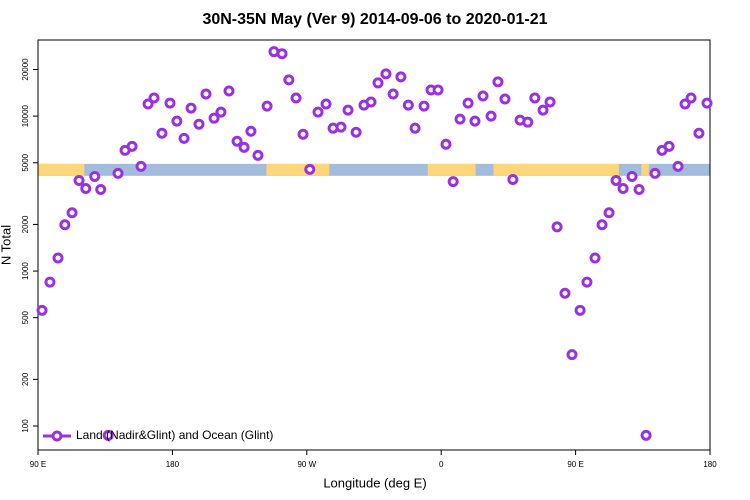 This screenshot has width=750, height=500. What do you see at coordinates (374, 482) in the screenshot?
I see `x-axis-label: Longitude (deg E)` at bounding box center [374, 482].